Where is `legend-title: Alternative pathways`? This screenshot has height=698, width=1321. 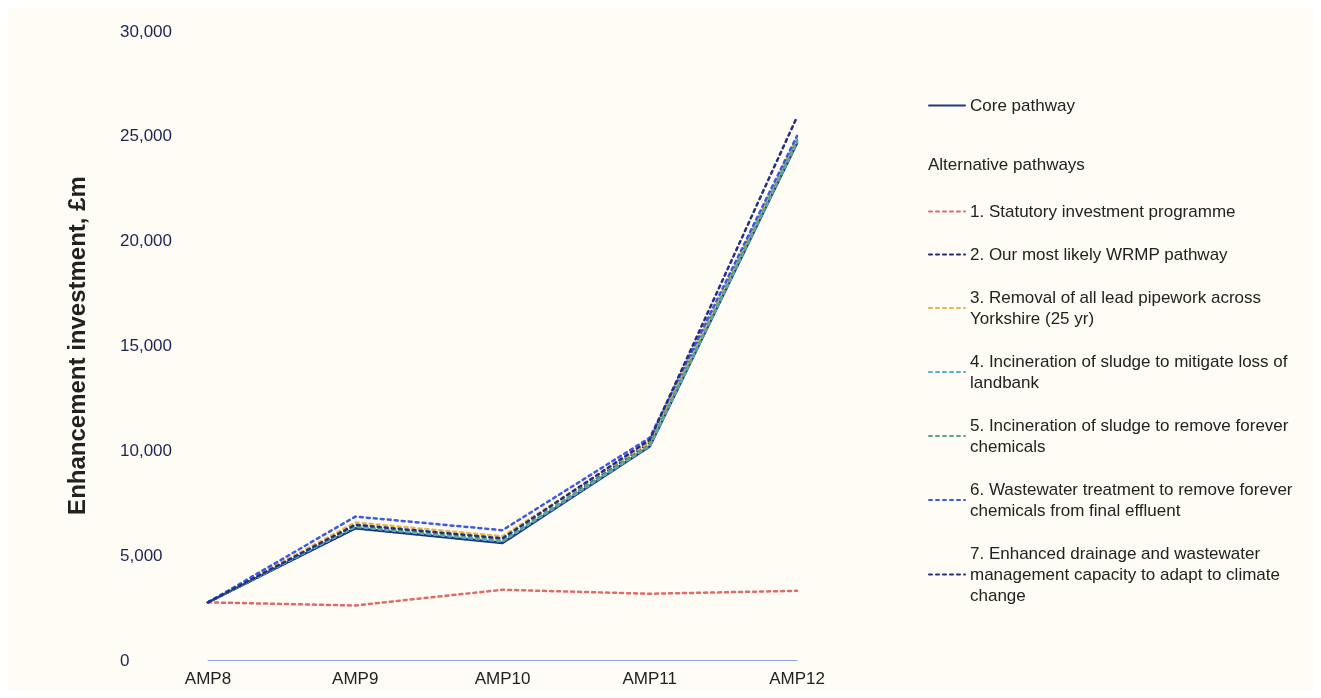 legend-title: Alternative pathways is located at coordinates (1006, 164).